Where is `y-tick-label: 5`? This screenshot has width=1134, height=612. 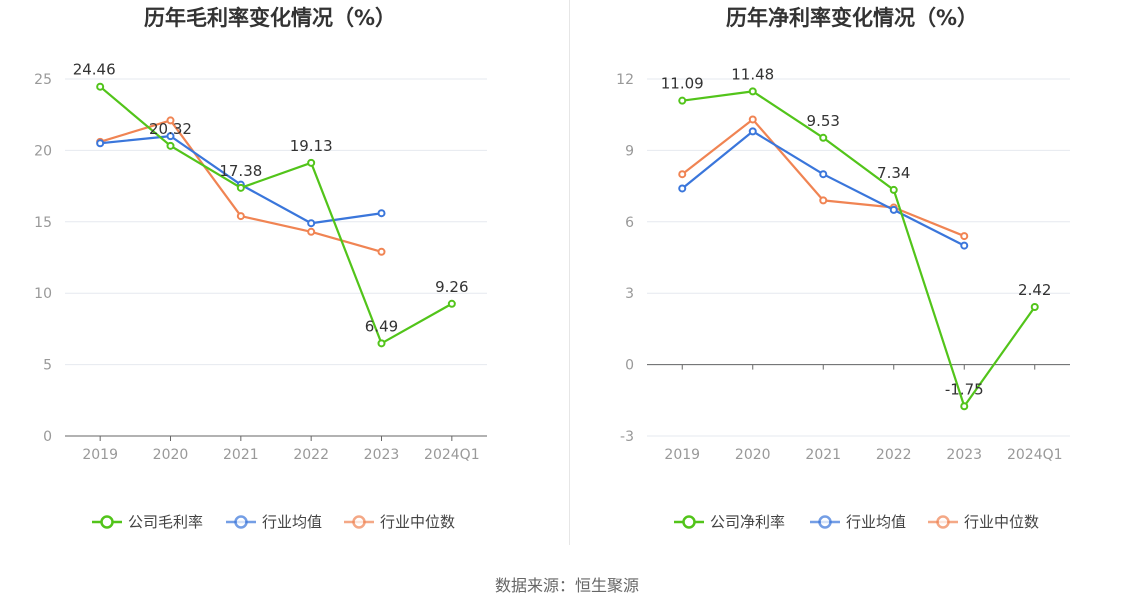 y-tick-label: 5 is located at coordinates (47, 366).